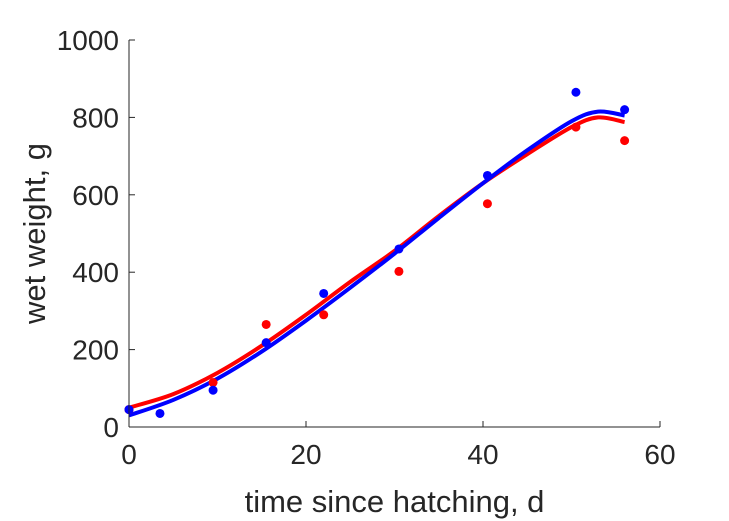 This screenshot has width=729, height=521. Describe the element at coordinates (95, 350) in the screenshot. I see `y-tick-label: 200` at that location.